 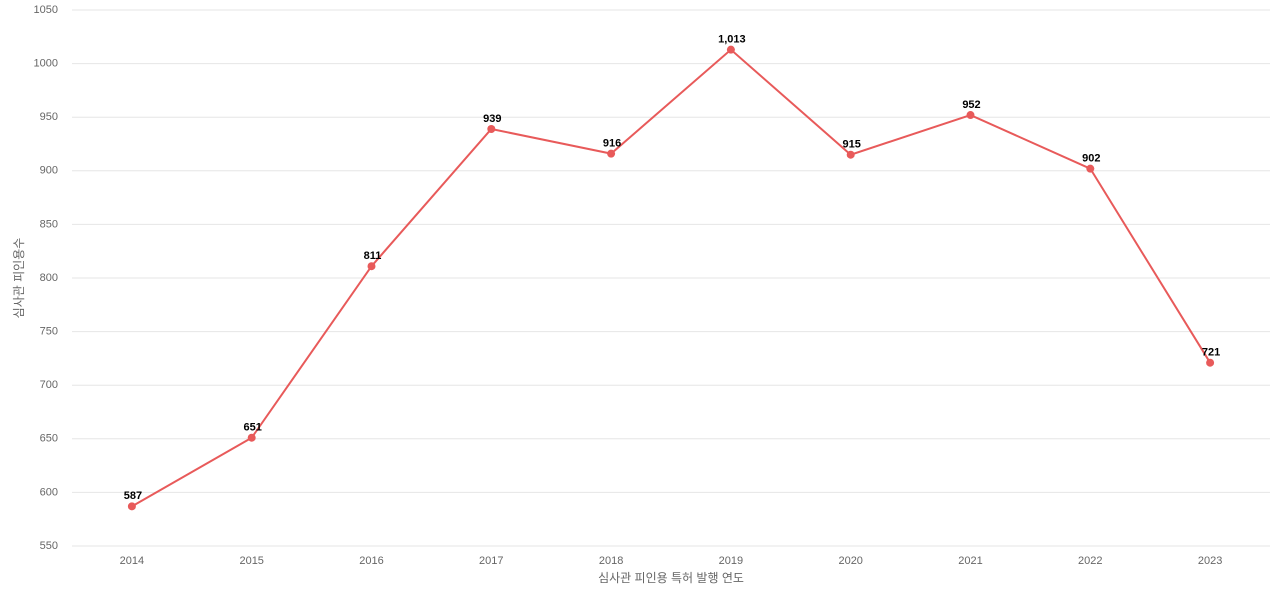 I want to click on y-tick-label: 1050, so click(x=46, y=10).